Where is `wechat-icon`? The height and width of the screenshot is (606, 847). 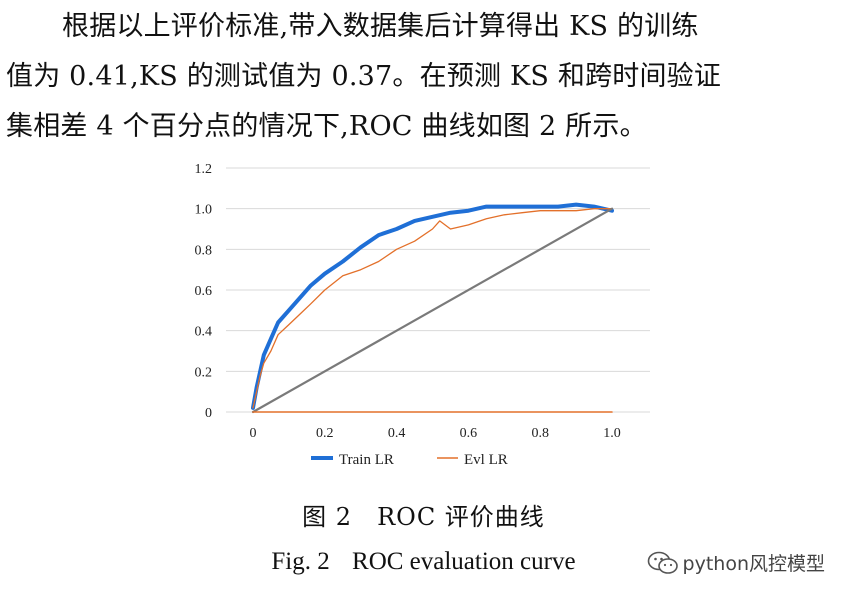 wechat-icon is located at coordinates (662, 562).